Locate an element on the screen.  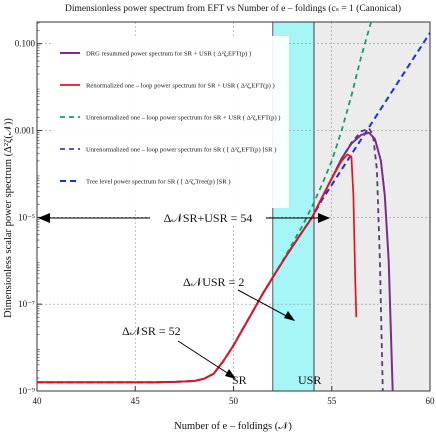
sr-annotation: Δ𝒩SR = 52 is located at coordinates (151, 331).